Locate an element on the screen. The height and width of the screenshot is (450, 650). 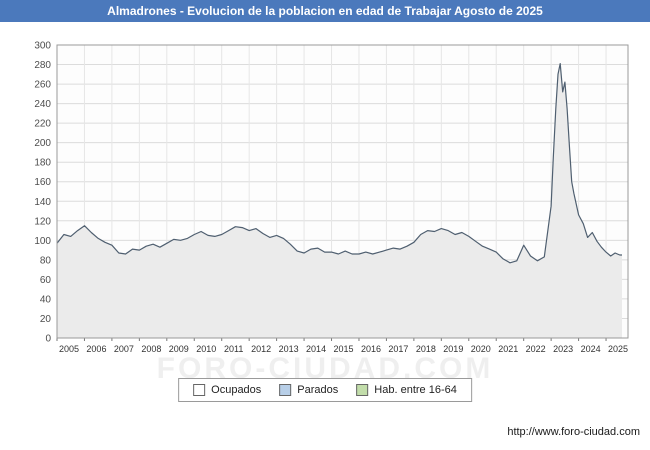
svg-text: 2011 is located at coordinates (233, 349).